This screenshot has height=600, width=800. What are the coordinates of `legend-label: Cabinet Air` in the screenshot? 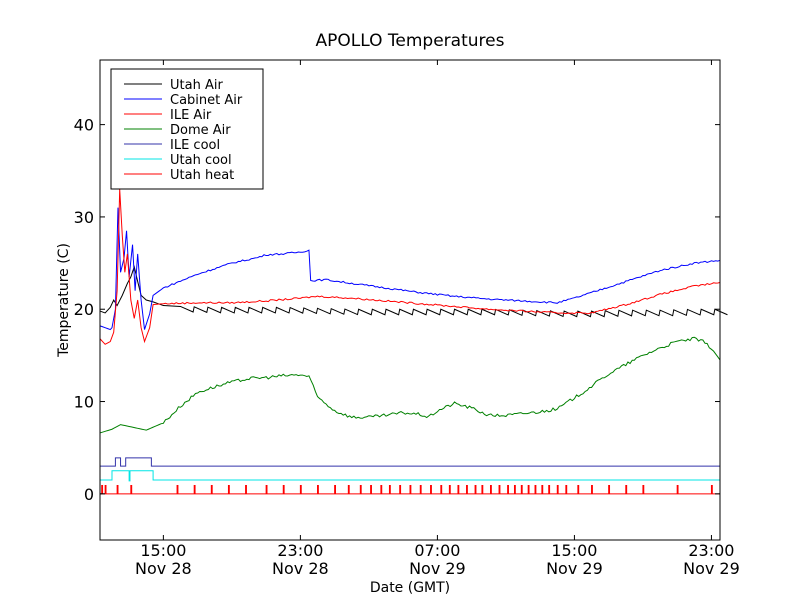 It's located at (206, 100).